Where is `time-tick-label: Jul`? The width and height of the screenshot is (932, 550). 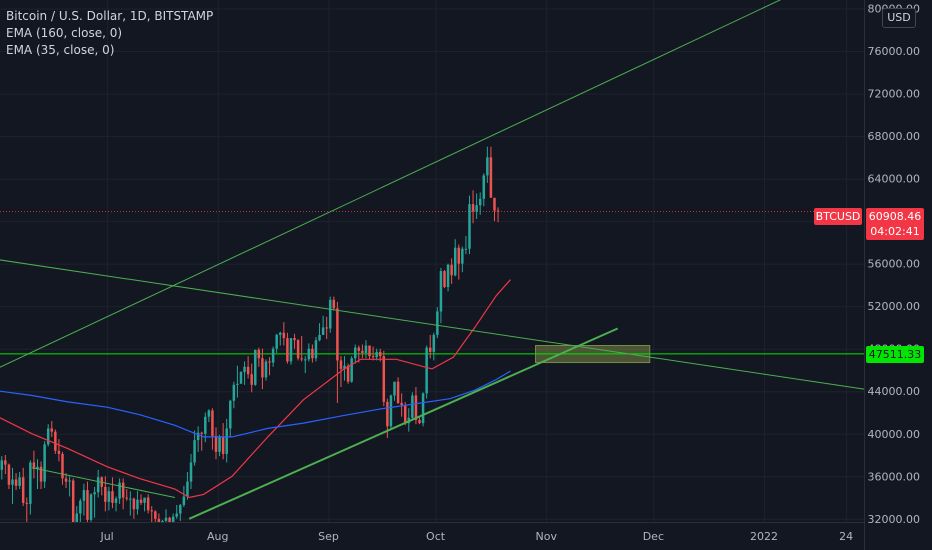 time-tick-label: Jul is located at coordinates (106, 536).